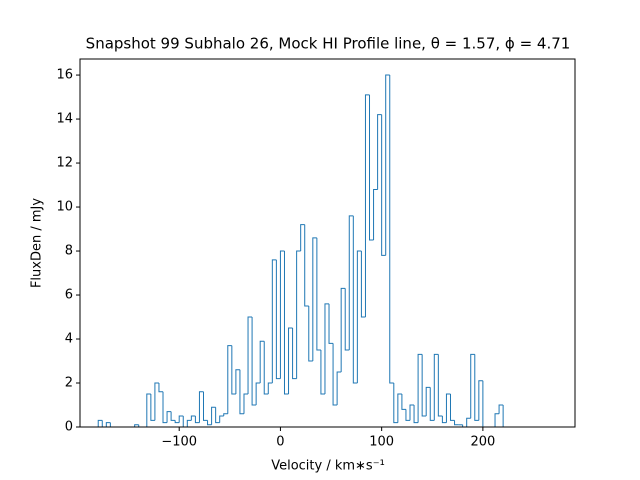 The height and width of the screenshot is (480, 640). Describe the element at coordinates (280, 442) in the screenshot. I see `x-tick-label: 0` at that location.